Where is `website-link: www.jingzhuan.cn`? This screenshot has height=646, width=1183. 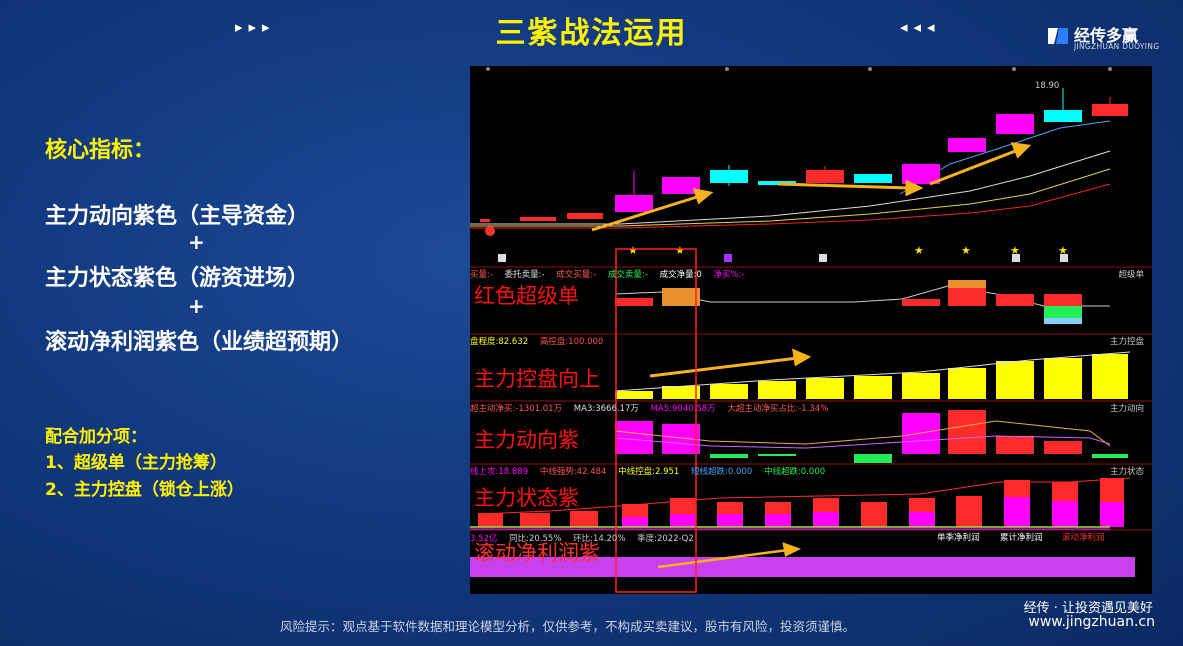 website-link: www.jingzhuan.cn is located at coordinates (1091, 622).